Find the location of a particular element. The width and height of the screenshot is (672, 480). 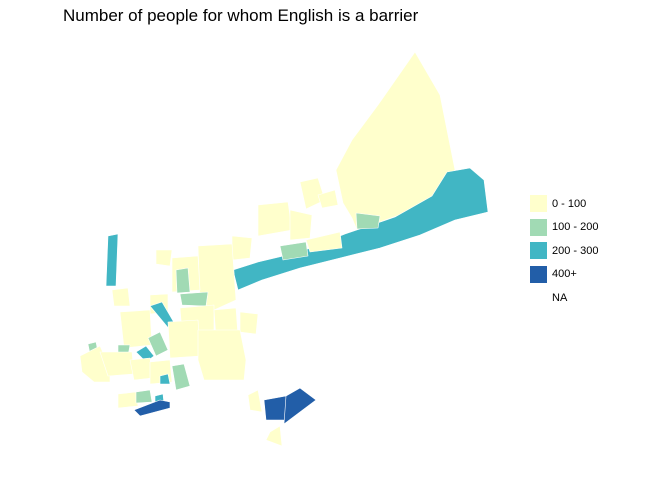

legend-label: 400+ is located at coordinates (564, 274).